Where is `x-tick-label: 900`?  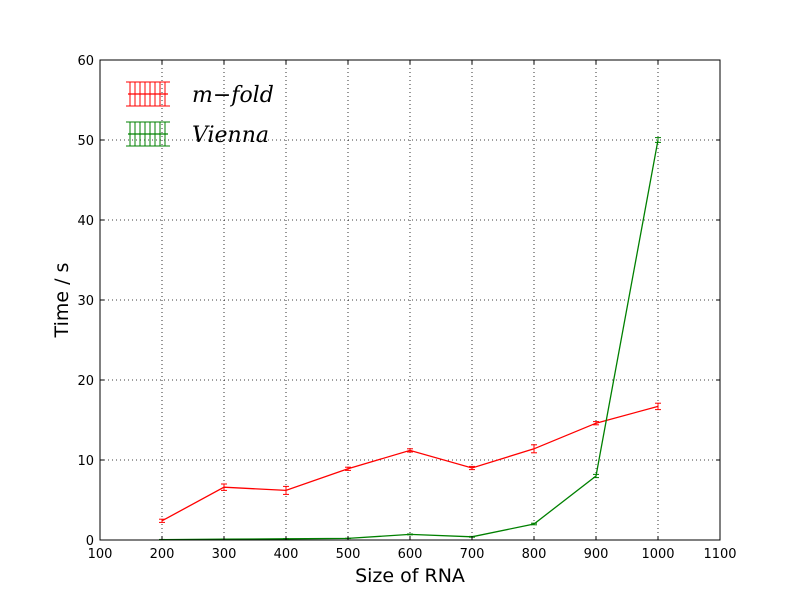
x-tick-label: 900 is located at coordinates (596, 554).